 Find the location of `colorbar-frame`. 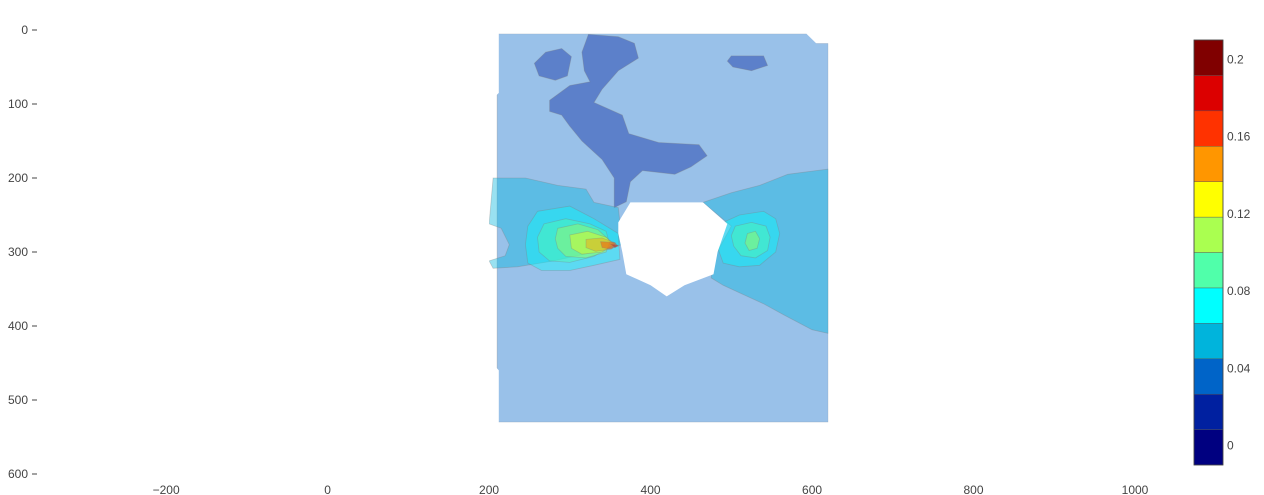

colorbar-frame is located at coordinates (1208, 252).